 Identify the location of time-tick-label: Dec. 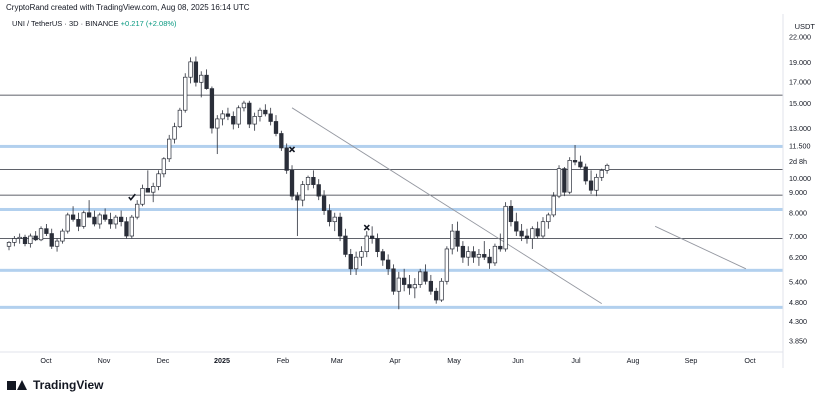
(163, 360).